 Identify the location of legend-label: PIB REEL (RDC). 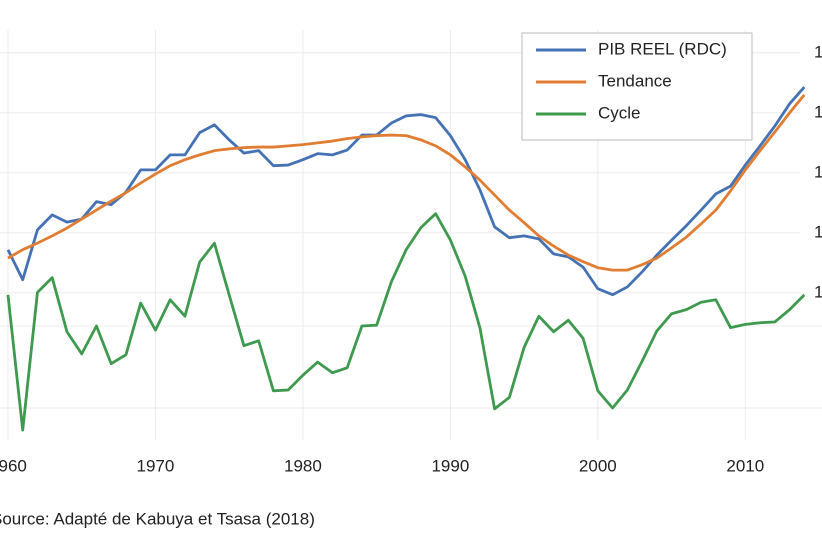
(662, 48).